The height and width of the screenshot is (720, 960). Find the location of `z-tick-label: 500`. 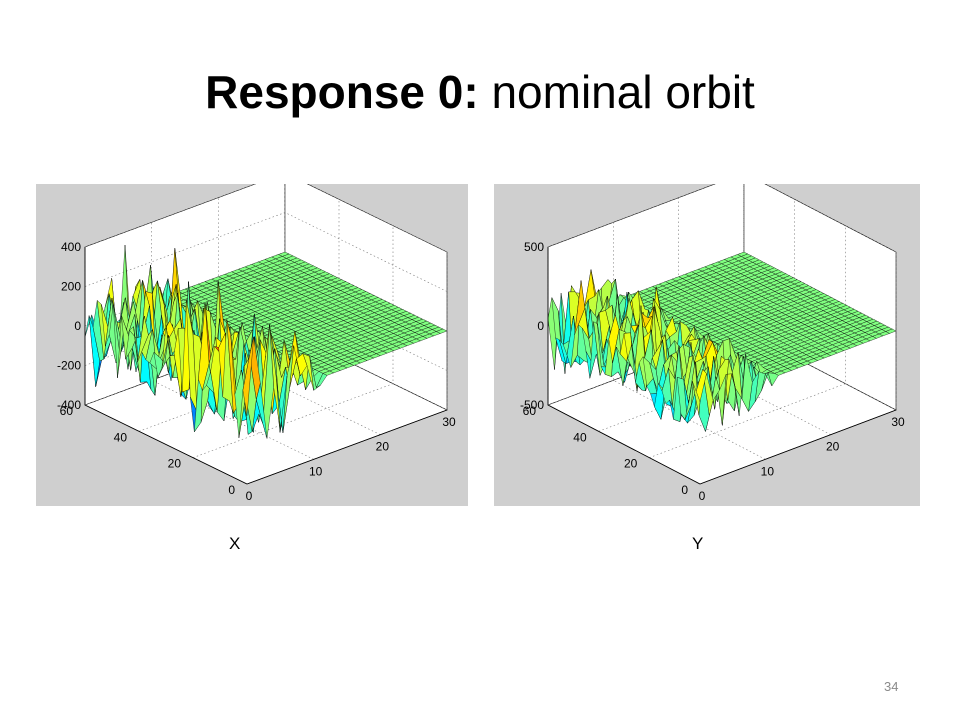

z-tick-label: 500 is located at coordinates (534, 247).